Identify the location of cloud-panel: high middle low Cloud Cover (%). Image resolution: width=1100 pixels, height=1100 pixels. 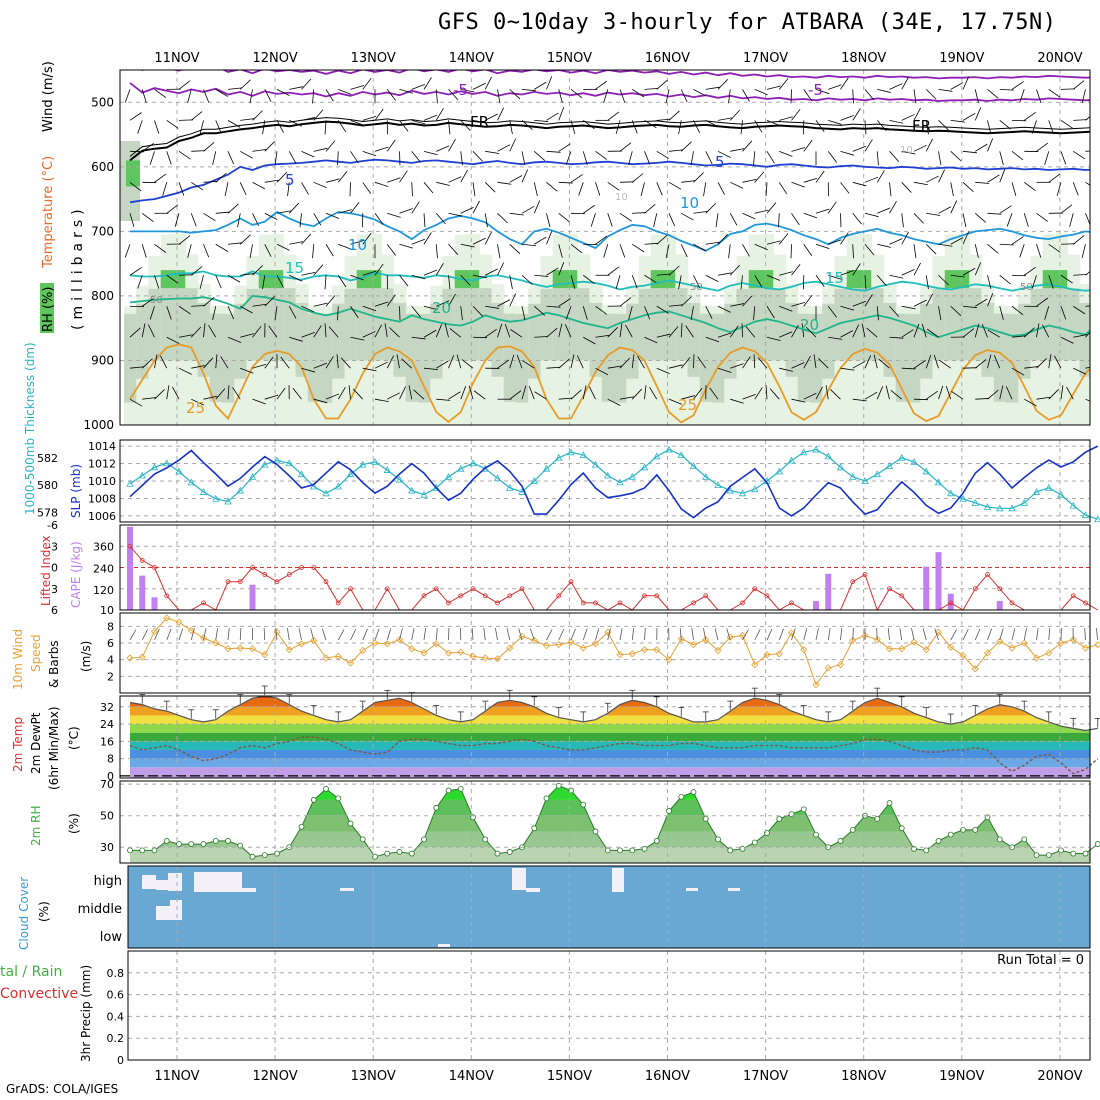
(554, 907).